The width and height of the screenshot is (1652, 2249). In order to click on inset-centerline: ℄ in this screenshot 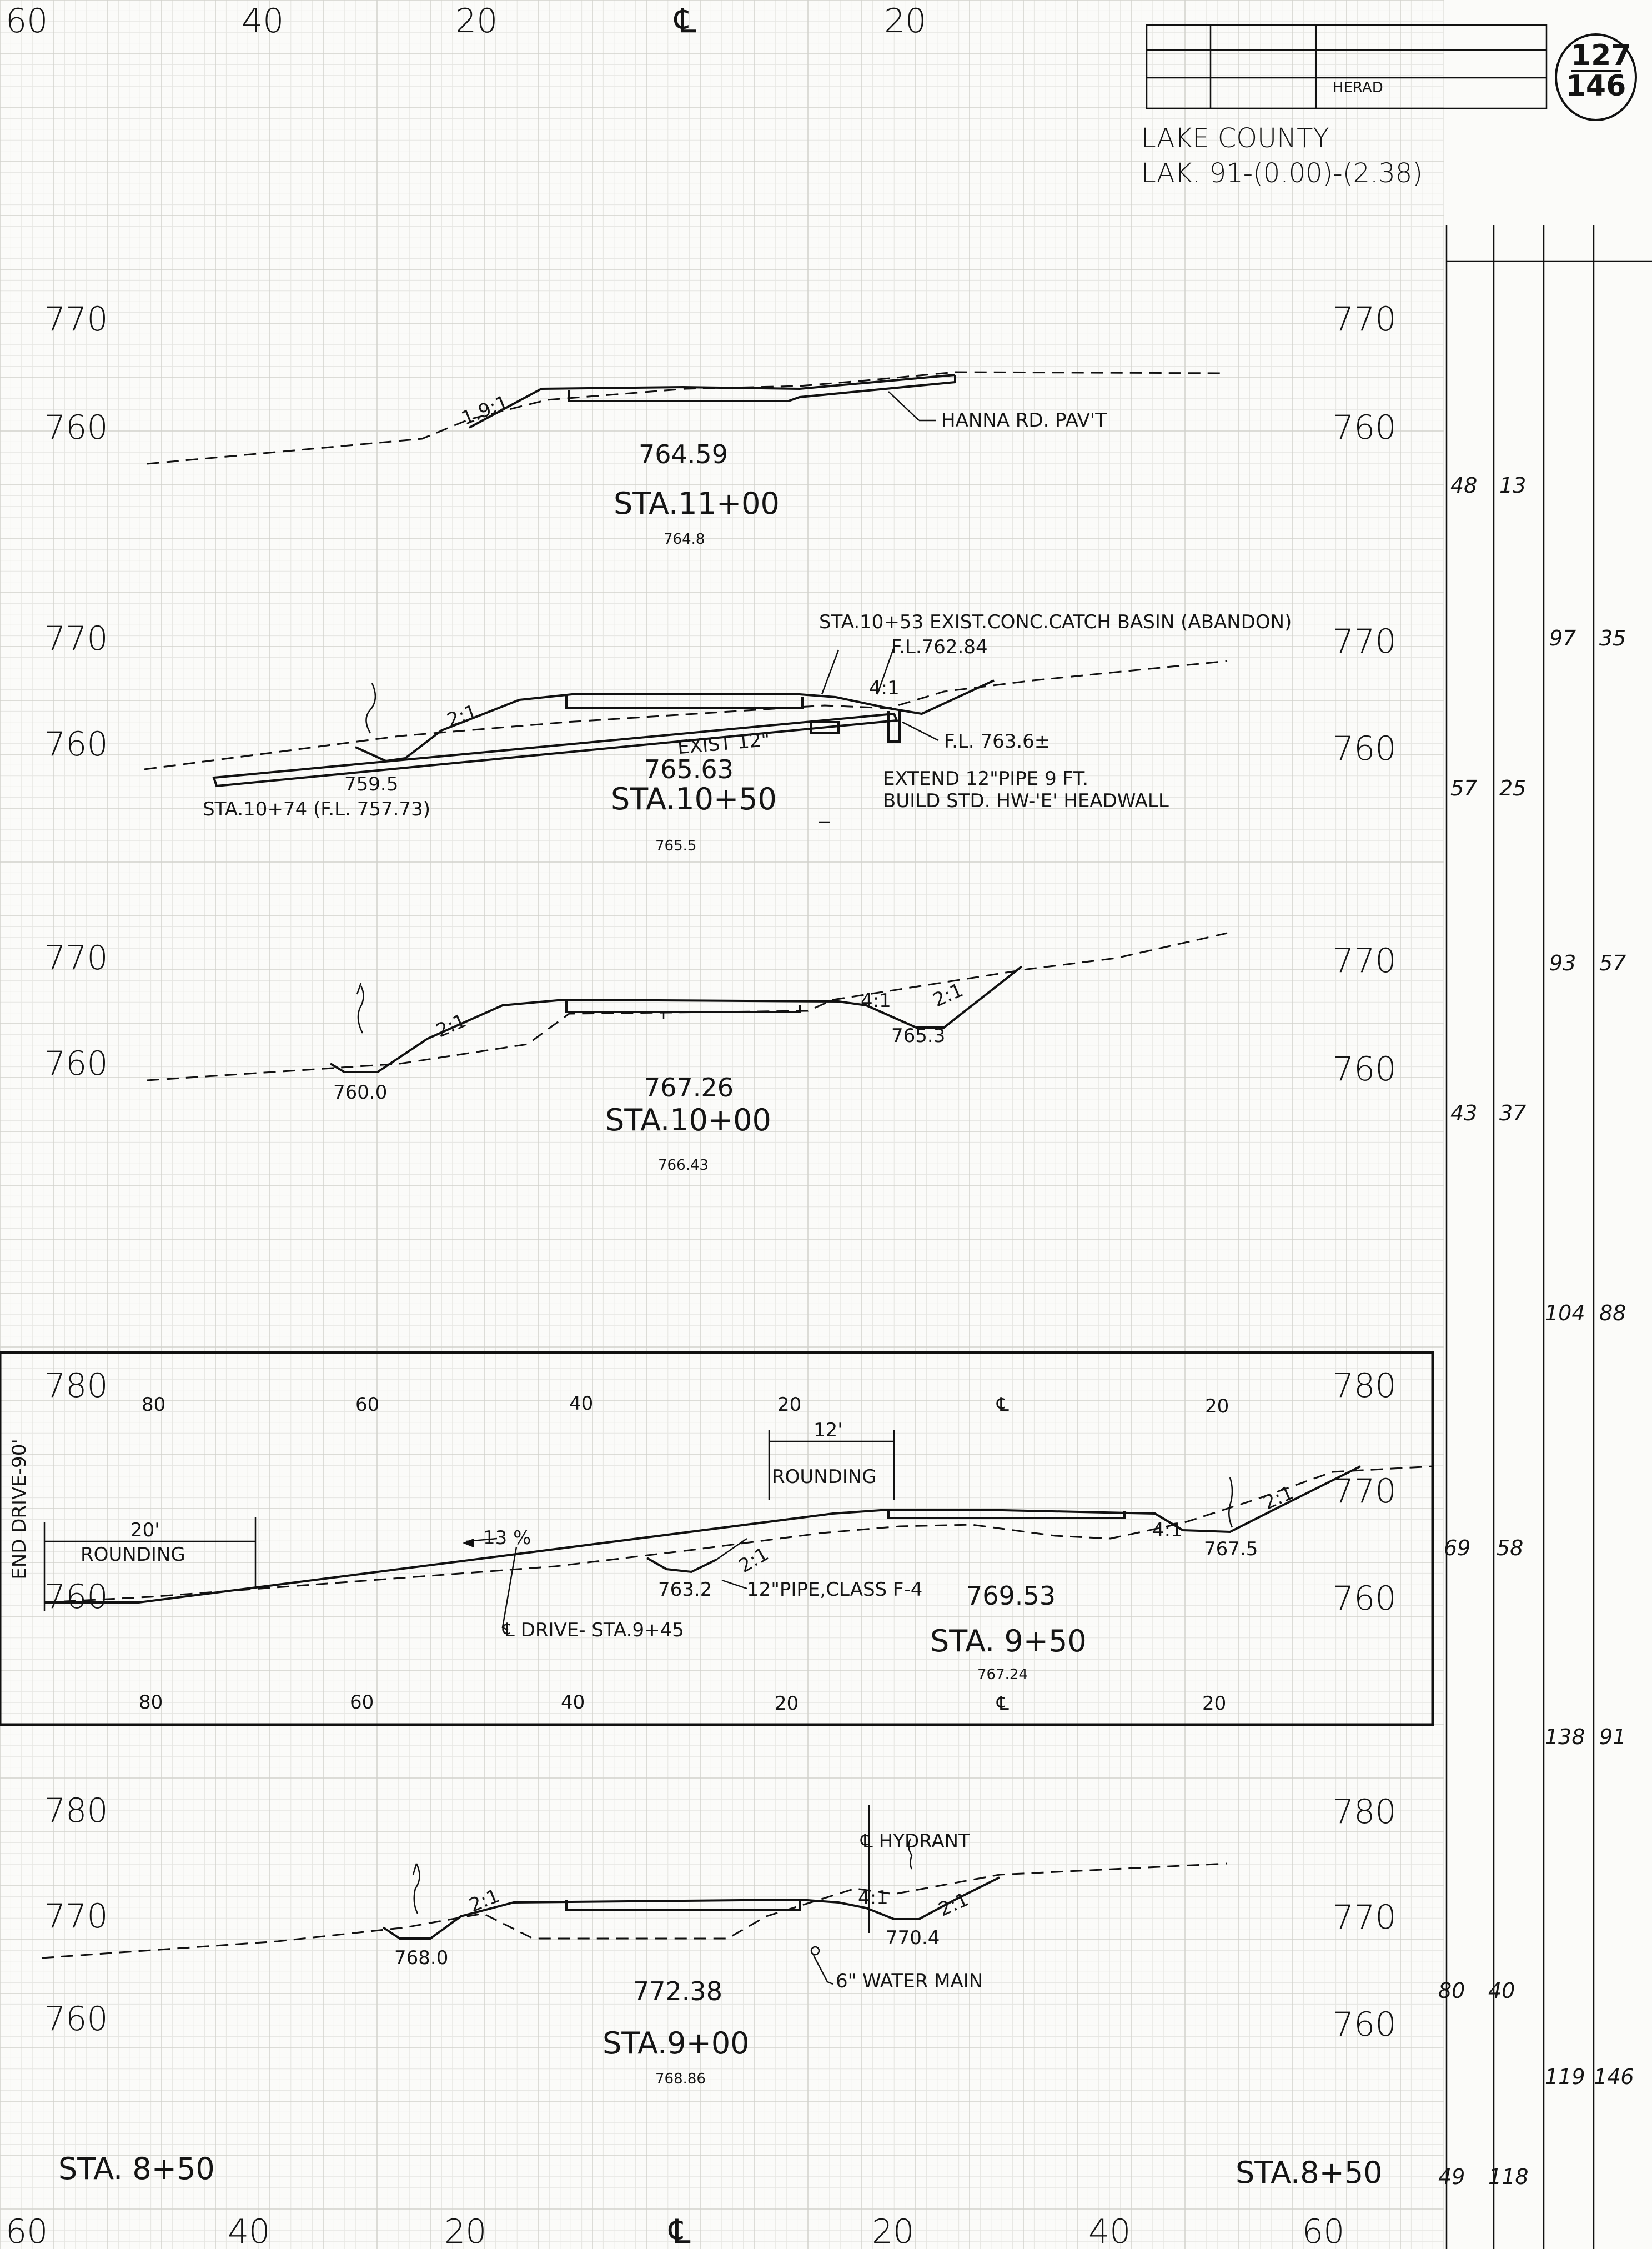, I will do `click(1003, 1405)`.